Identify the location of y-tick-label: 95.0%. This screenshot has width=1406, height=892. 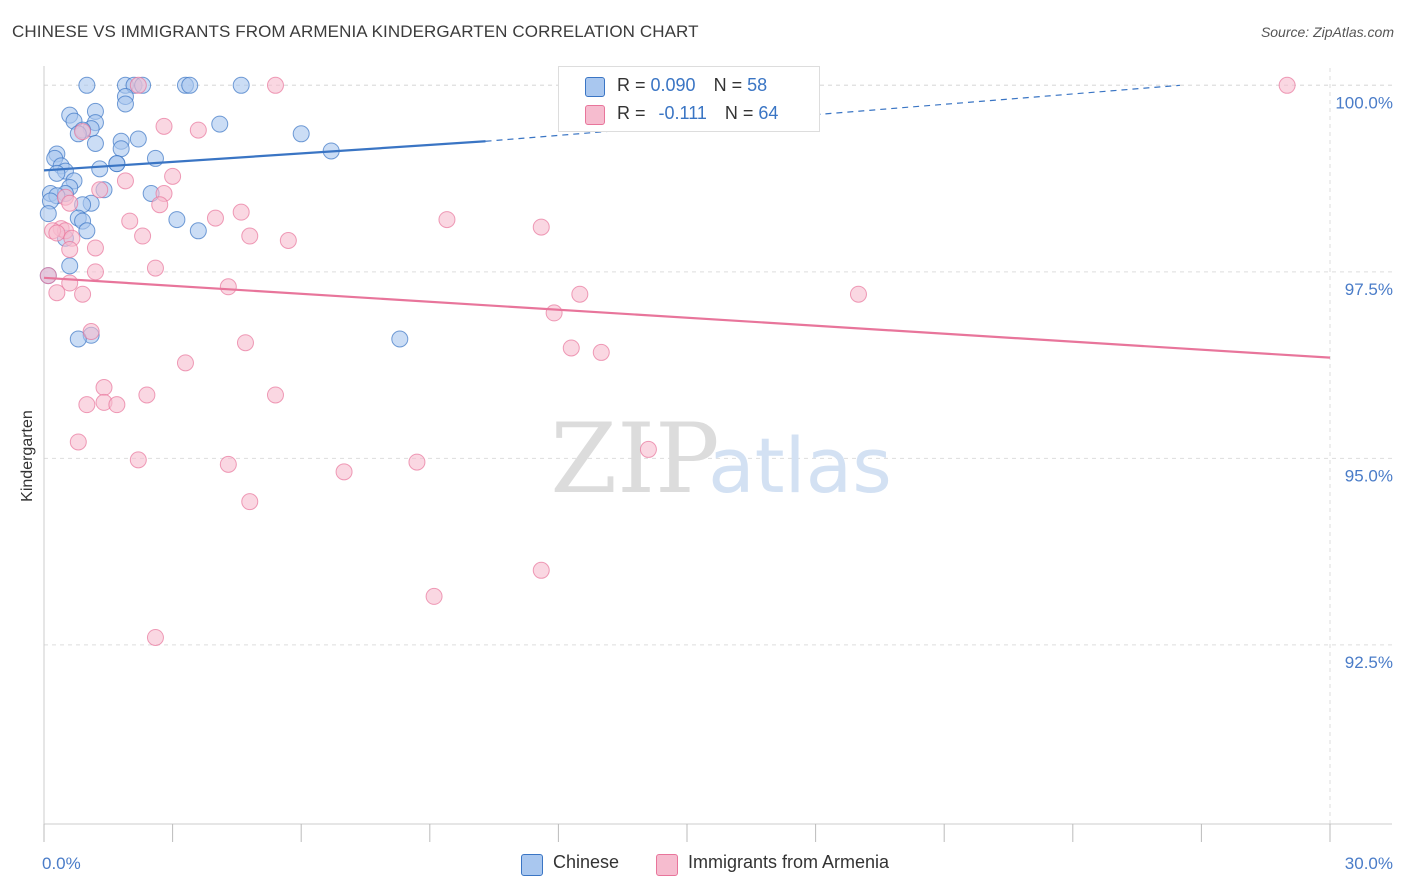
(1369, 475).